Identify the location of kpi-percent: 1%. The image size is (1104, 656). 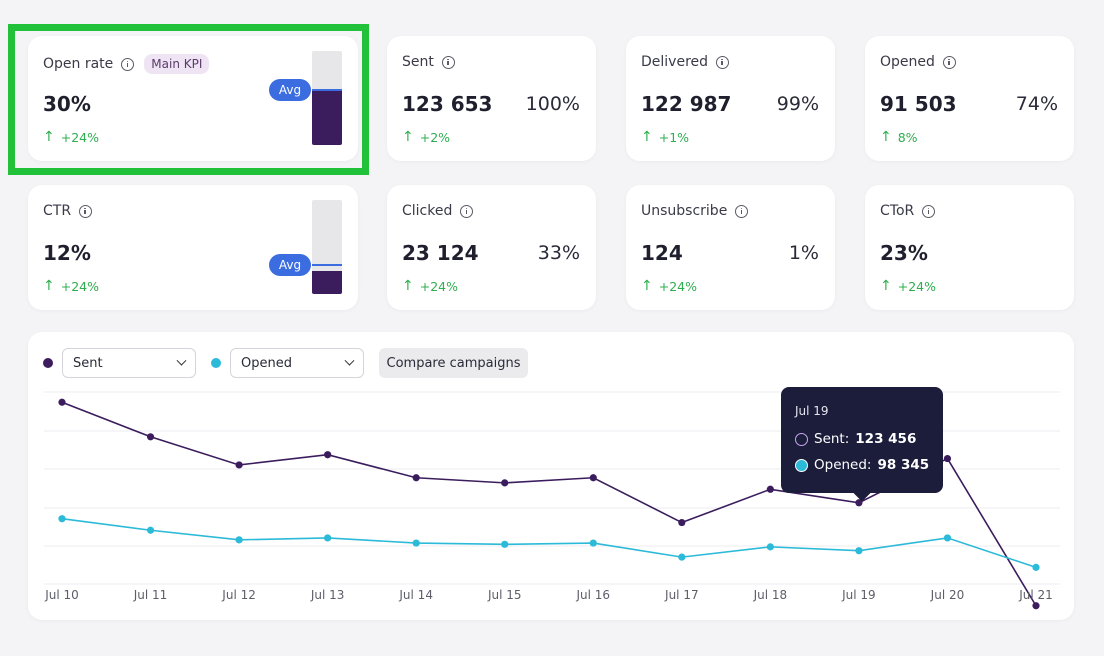
(803, 253).